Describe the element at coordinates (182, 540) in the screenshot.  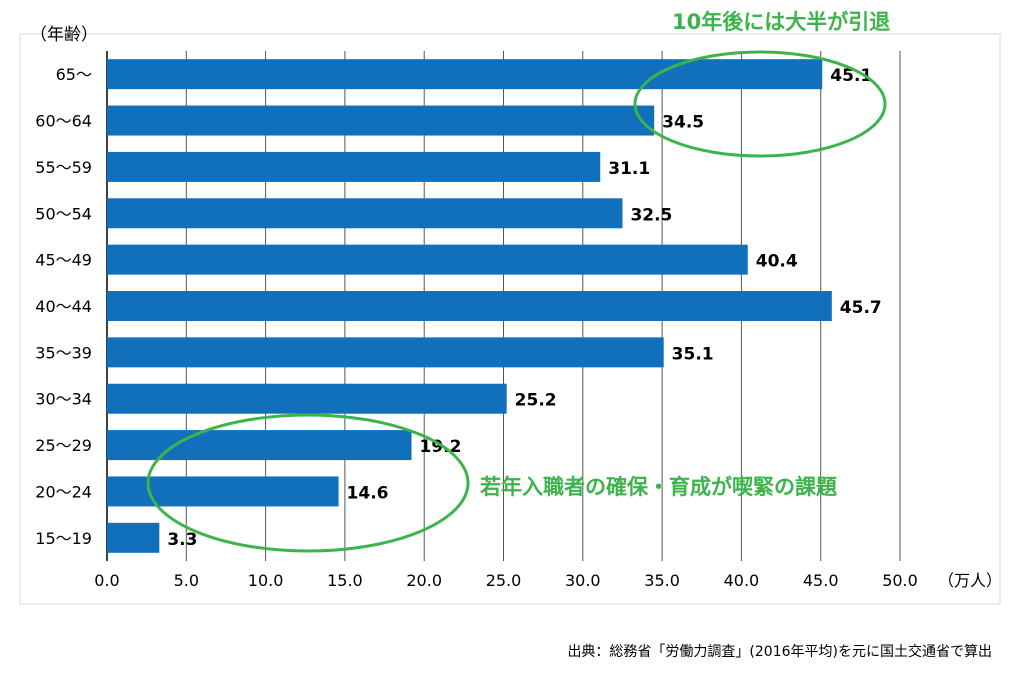
I see `data-label: 3.3` at that location.